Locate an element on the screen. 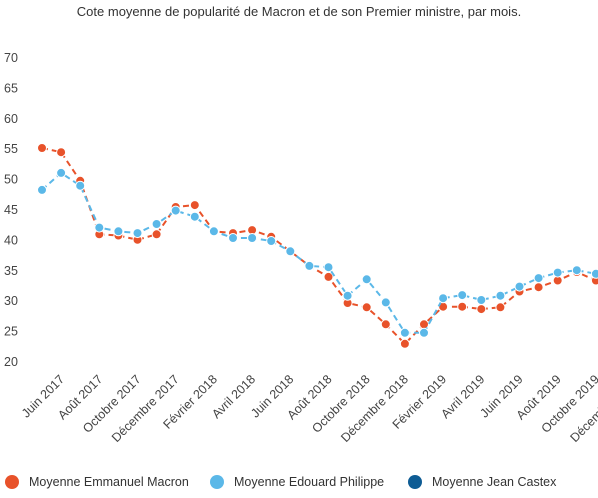 The image size is (598, 498). legend-item-macron: Moyenne Emmanuel Macron is located at coordinates (97, 482).